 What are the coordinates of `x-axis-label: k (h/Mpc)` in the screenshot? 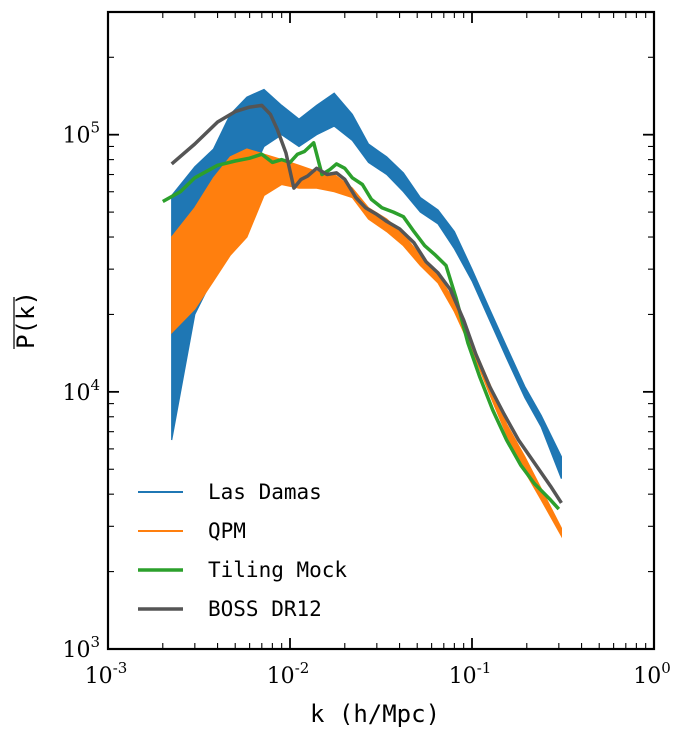 It's located at (375, 714).